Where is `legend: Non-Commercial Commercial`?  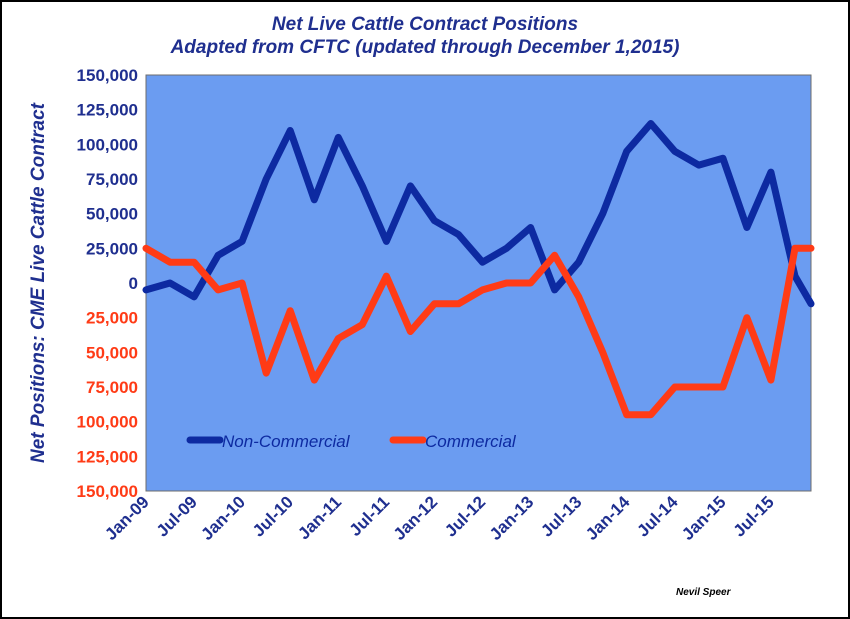
legend: Non-Commercial Commercial is located at coordinates (351, 441).